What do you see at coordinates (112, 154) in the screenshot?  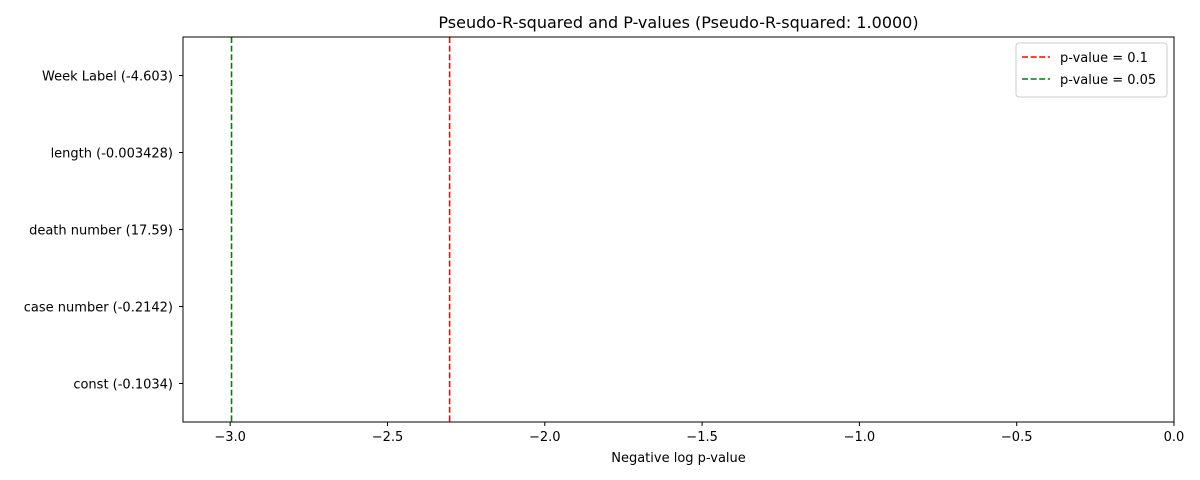 I see `y-tick-label: length (-0.003428)` at bounding box center [112, 154].